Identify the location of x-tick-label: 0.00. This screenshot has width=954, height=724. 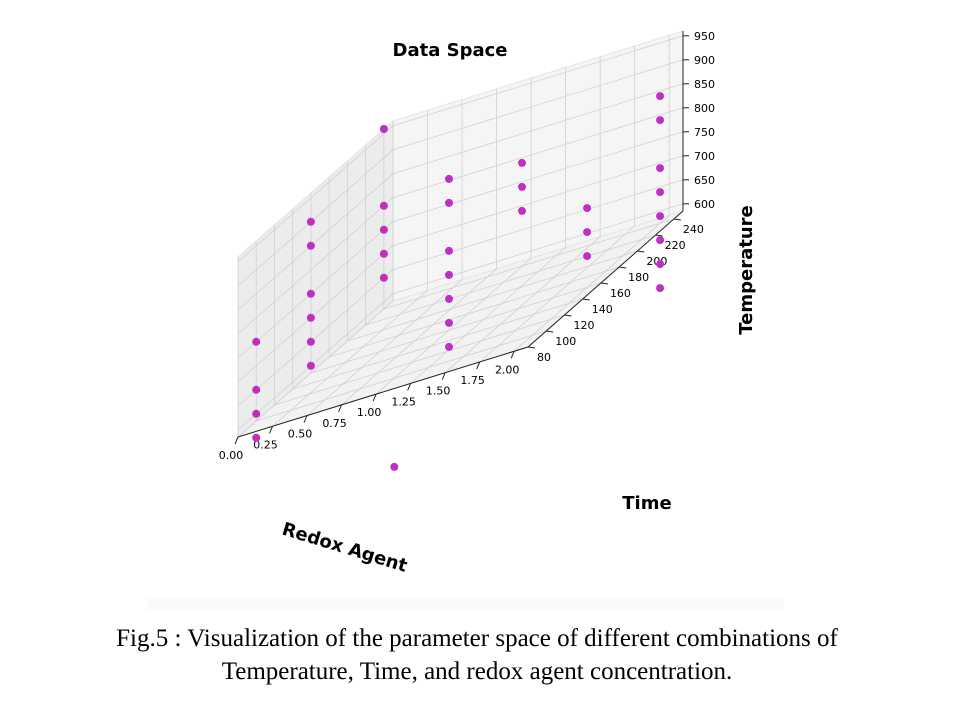
(231, 455).